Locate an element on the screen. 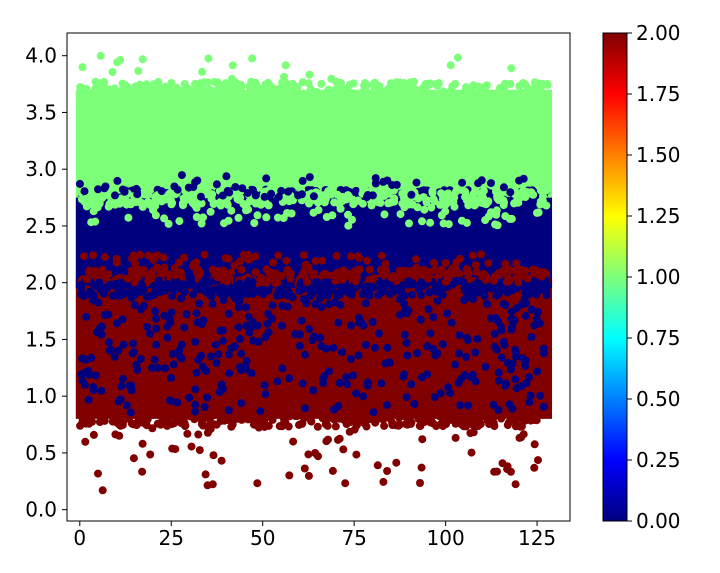 Image resolution: width=720 pixels, height=573 pixels. x-tick-label: 50 is located at coordinates (262, 538).